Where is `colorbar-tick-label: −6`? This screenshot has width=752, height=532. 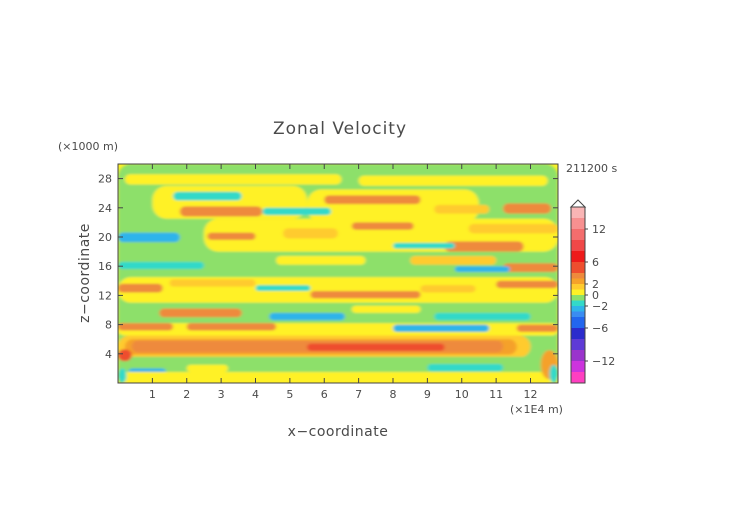 colorbar-tick-label: −6 is located at coordinates (600, 328).